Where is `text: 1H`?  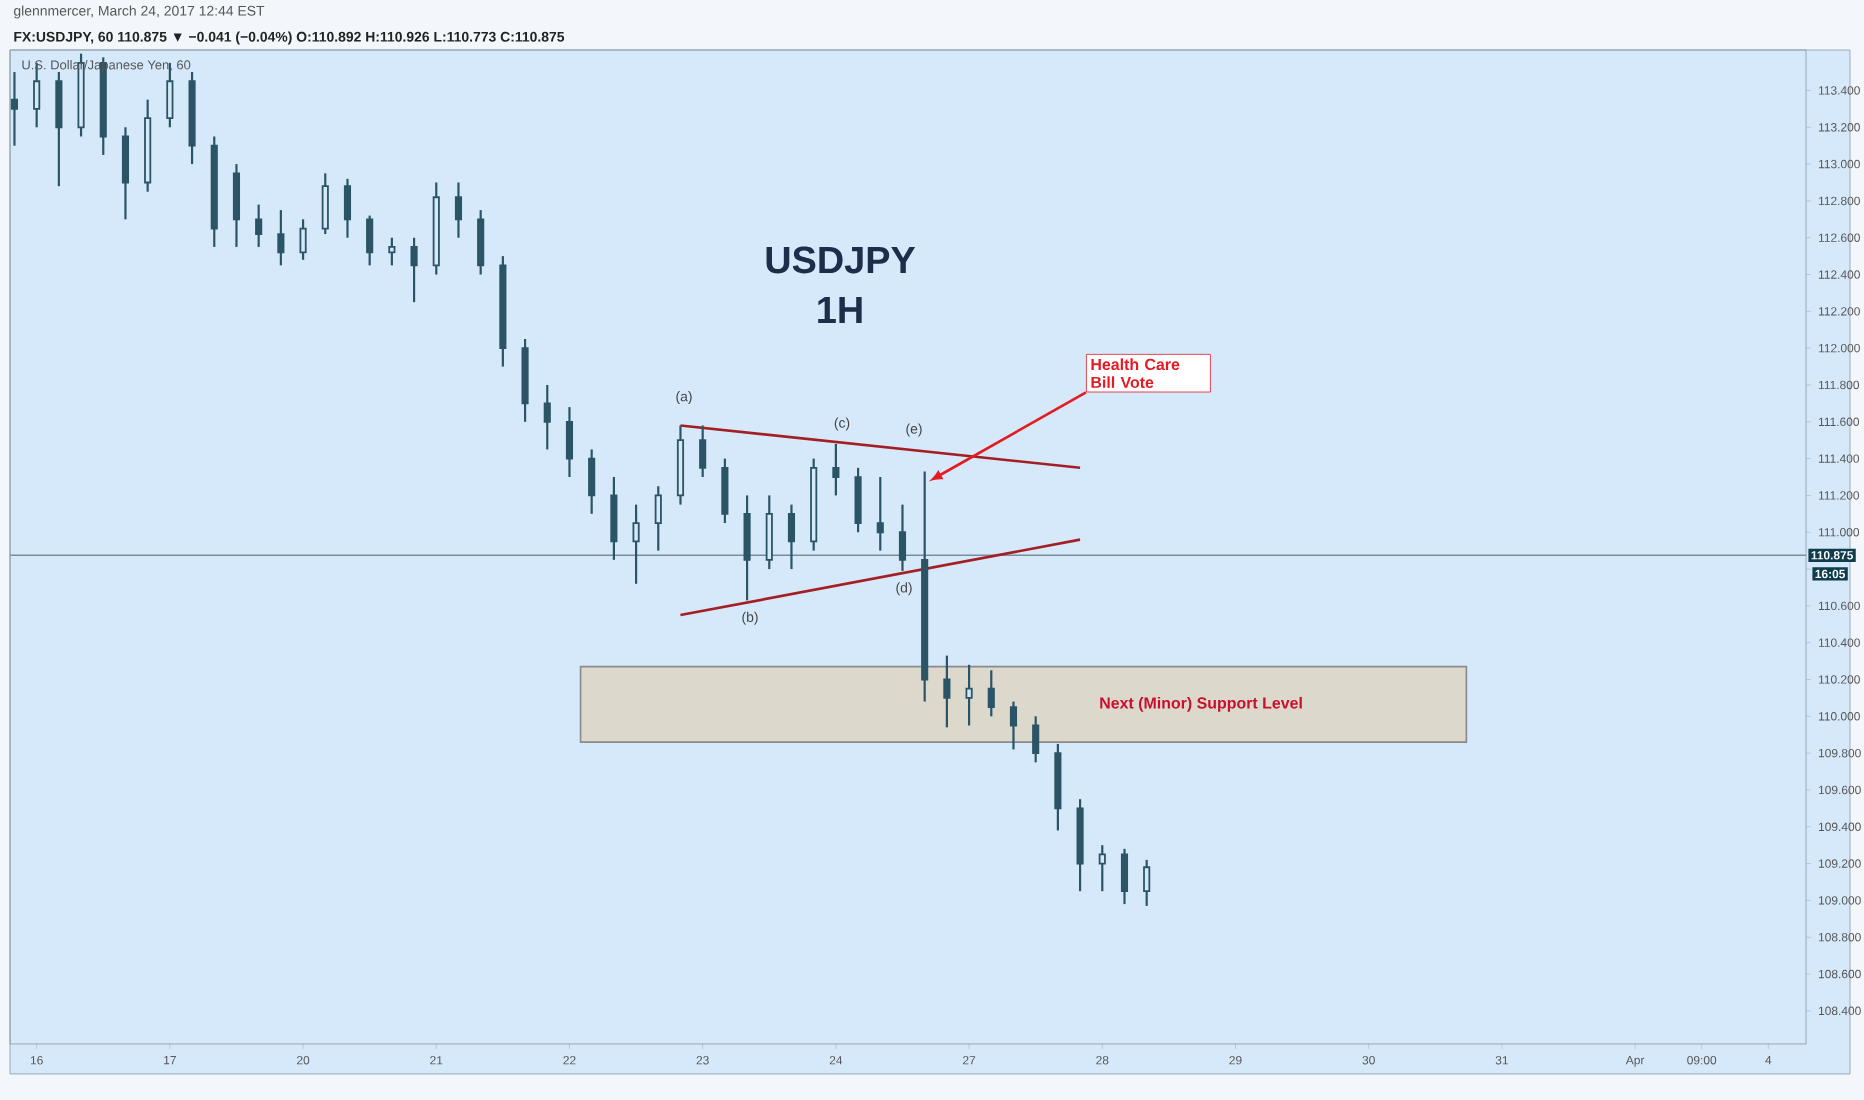 text: 1H is located at coordinates (840, 309).